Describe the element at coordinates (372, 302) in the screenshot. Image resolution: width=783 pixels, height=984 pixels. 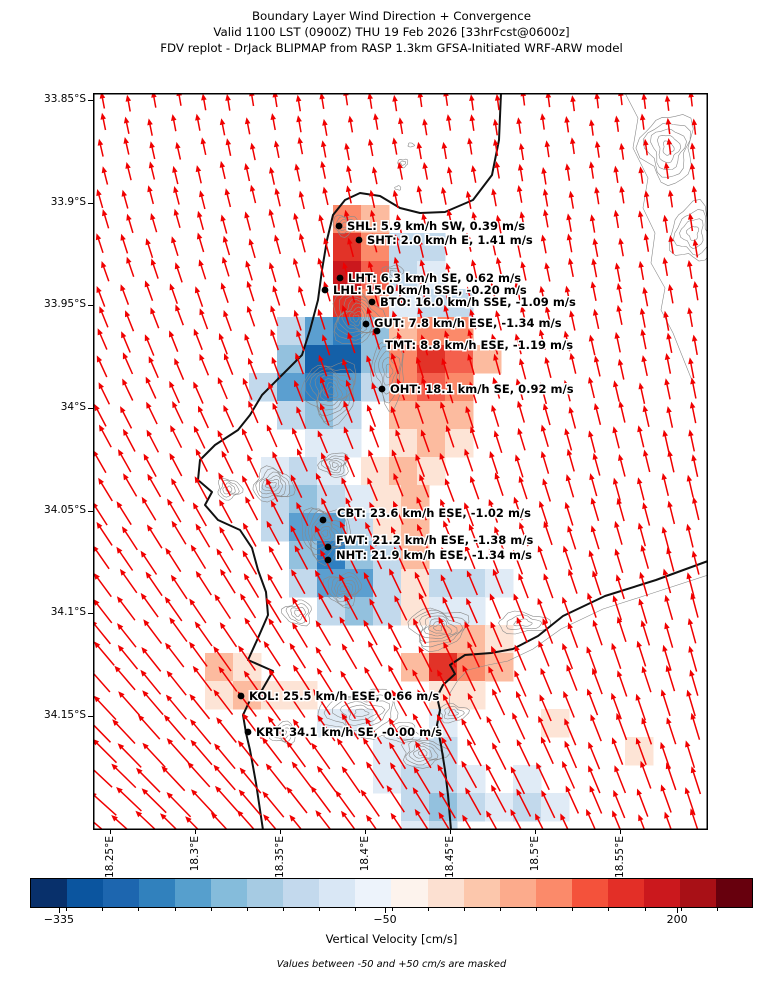
I see `station-dot-bto` at that location.